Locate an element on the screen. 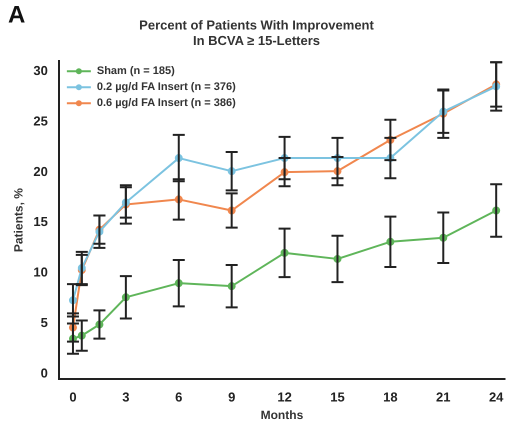  x-tick-label: 18 is located at coordinates (390, 396).